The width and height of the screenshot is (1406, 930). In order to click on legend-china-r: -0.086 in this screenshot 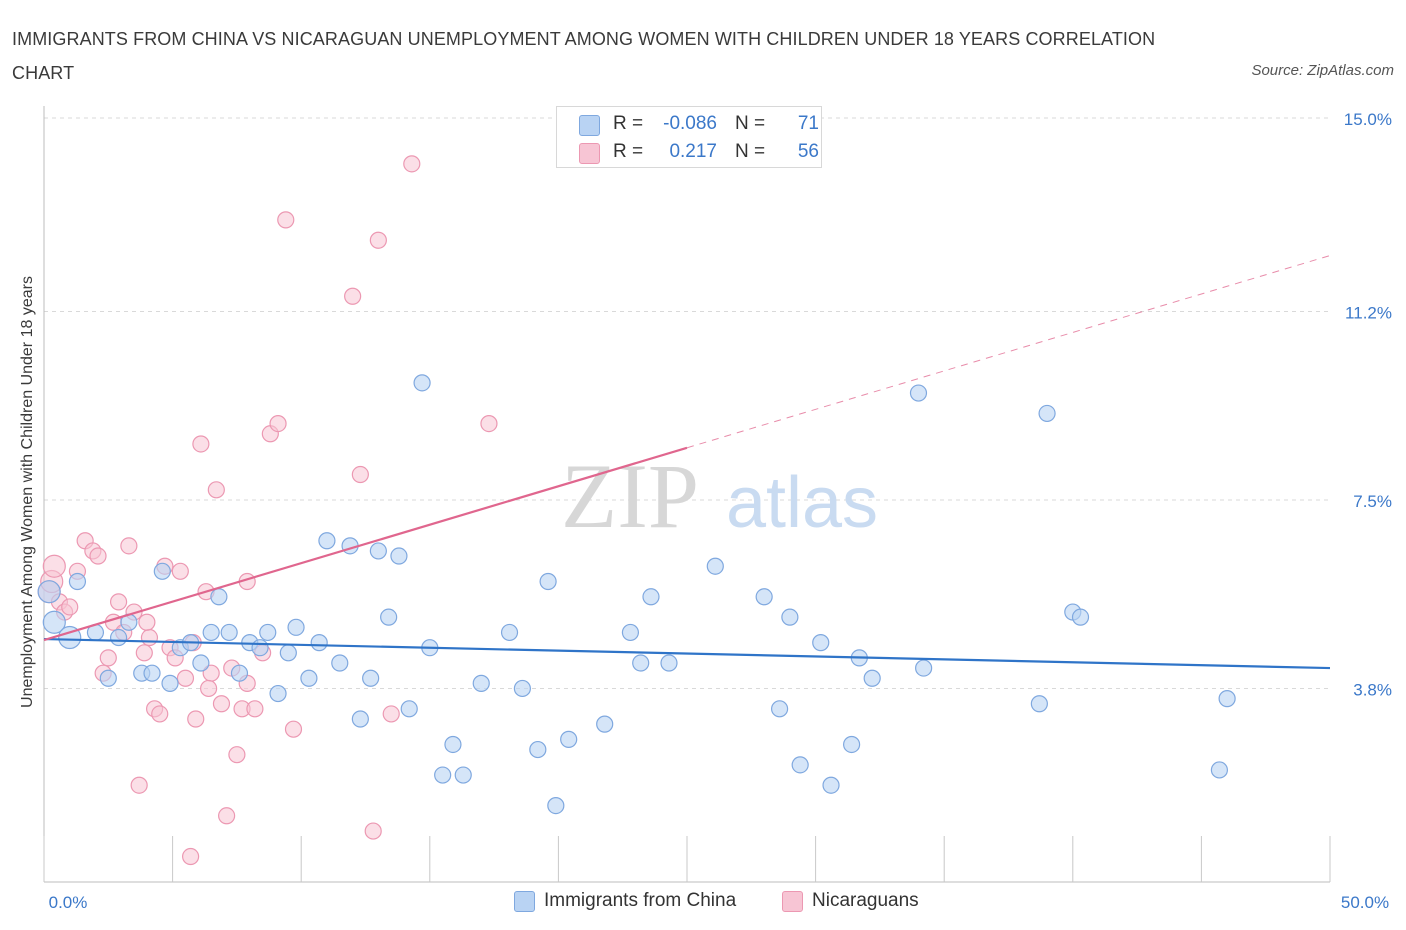, I will do `click(690, 123)`.